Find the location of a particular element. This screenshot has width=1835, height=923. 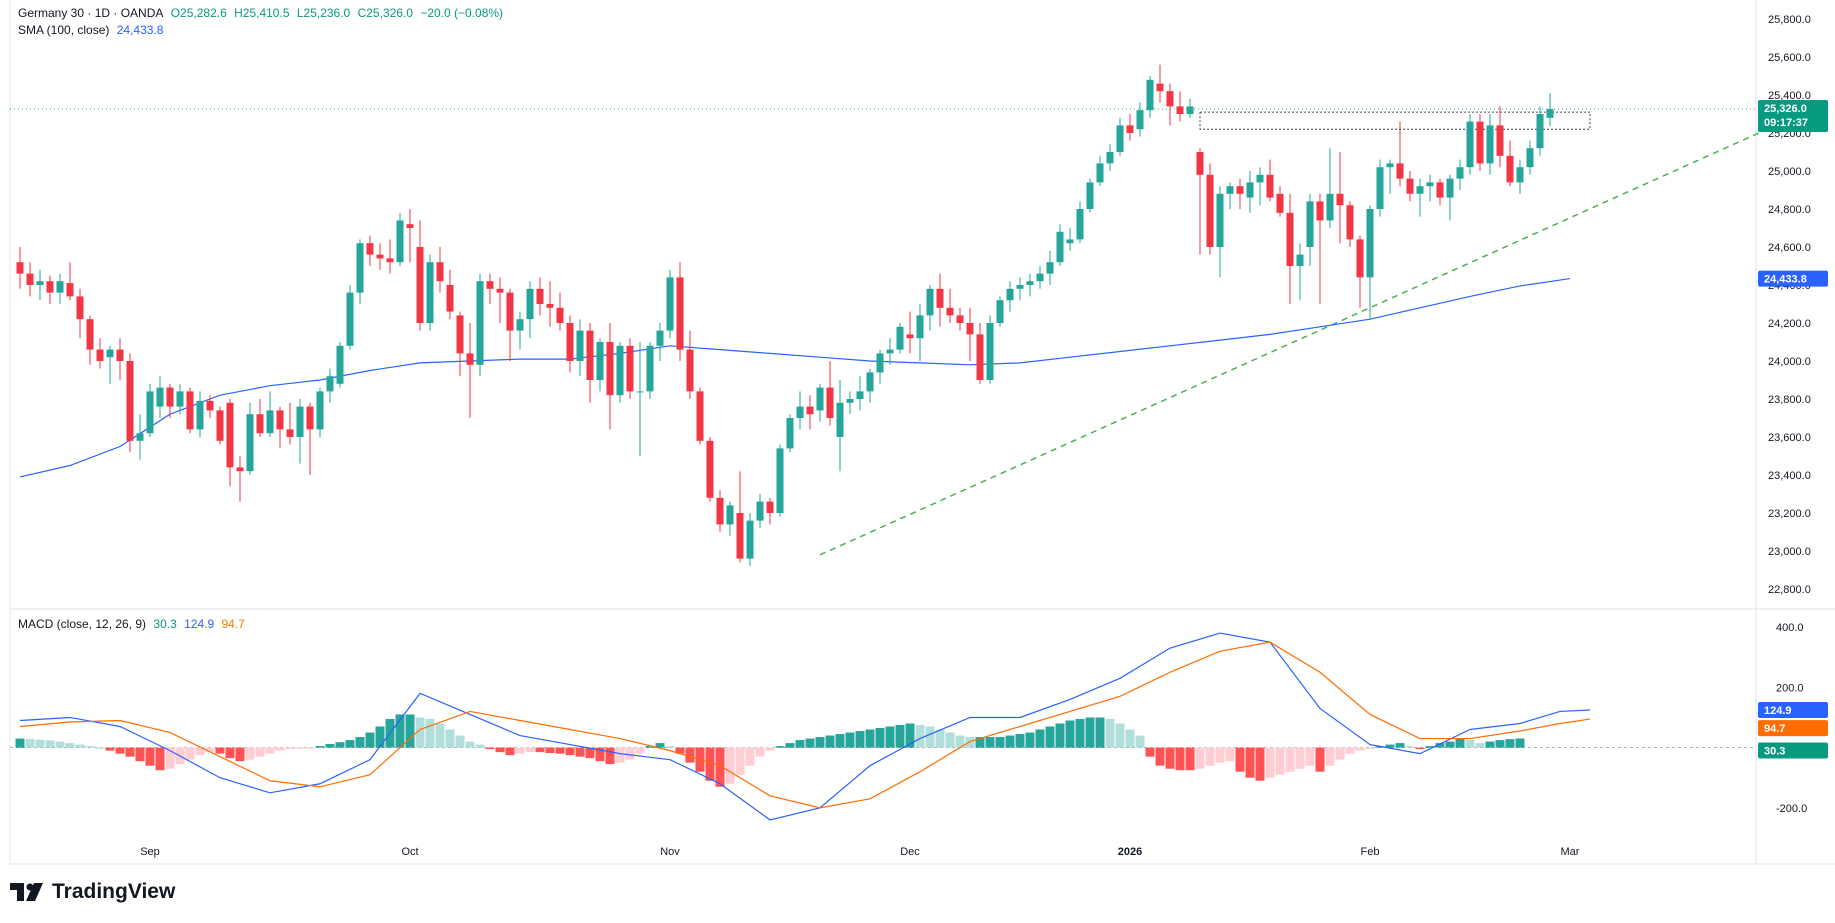

macd-legend: MACD (close, 12, 26, 9) 30.3 124.9 94.7 is located at coordinates (133, 624).